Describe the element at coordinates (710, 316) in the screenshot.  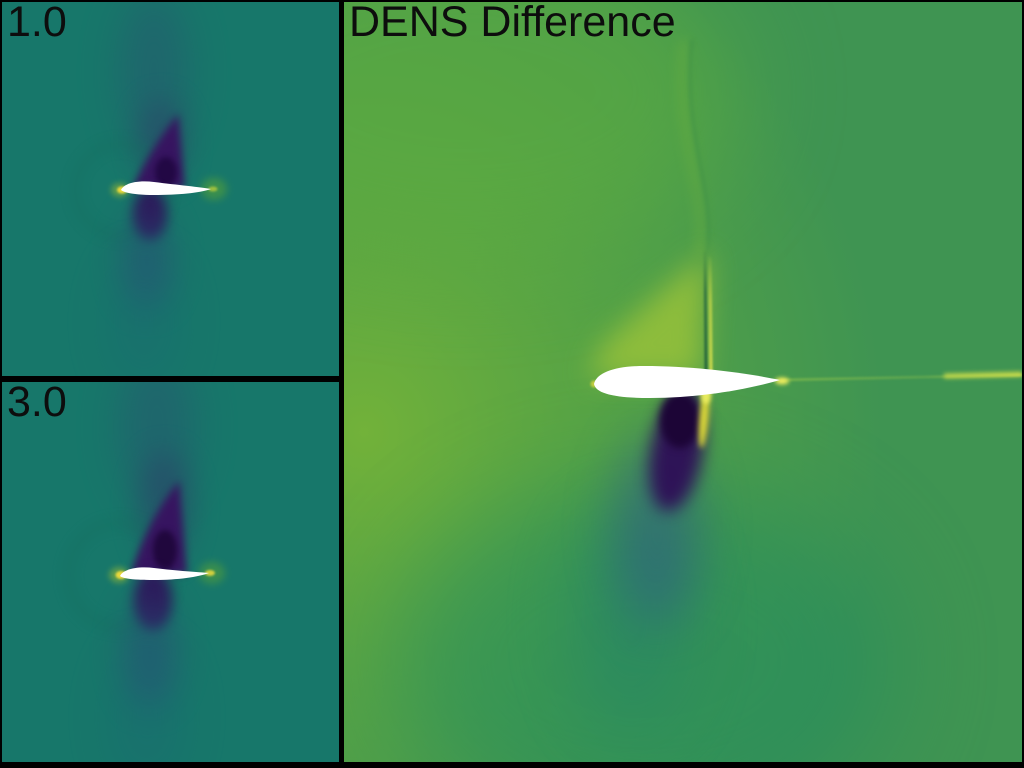
I see `shock-bright-fringe` at that location.